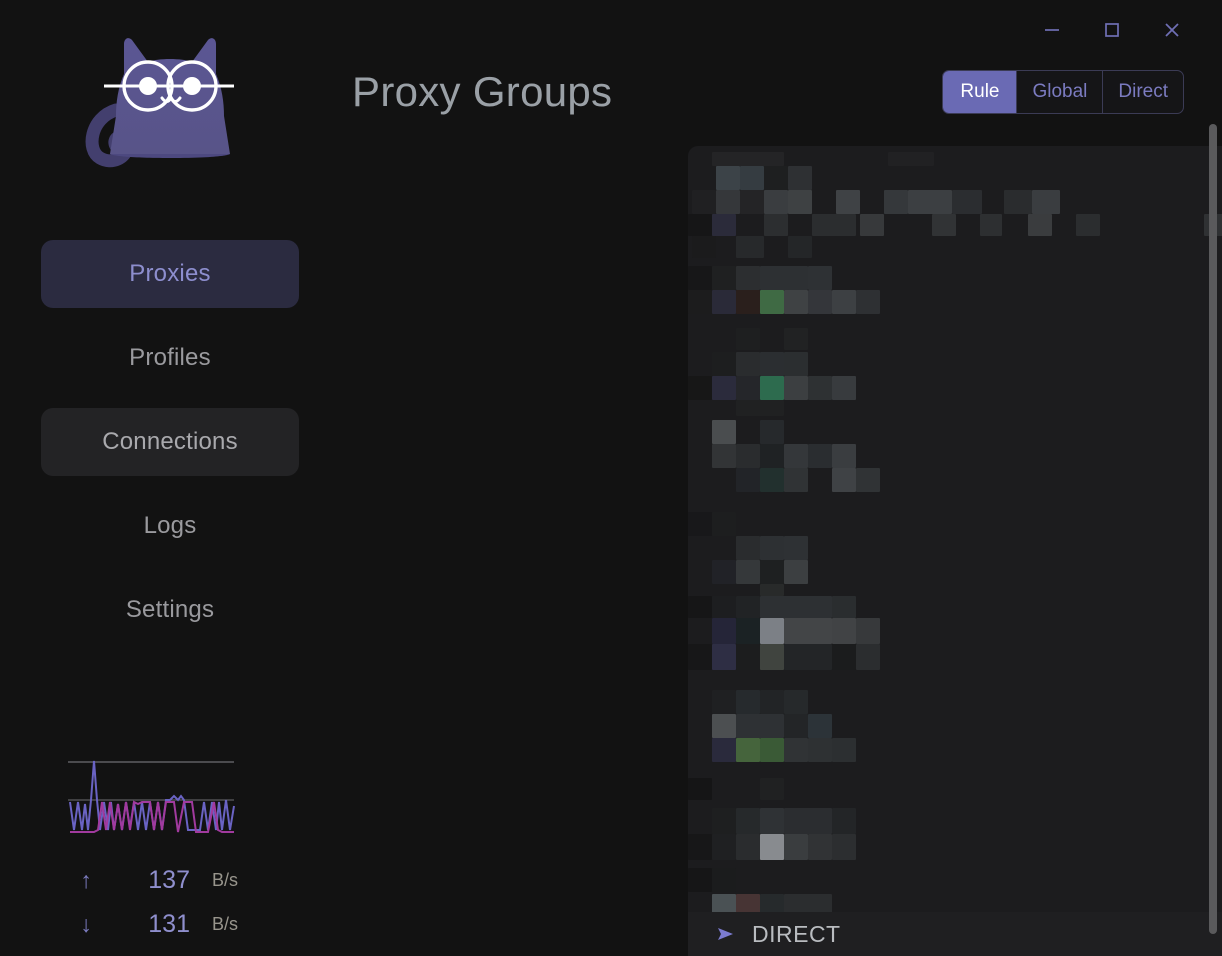  I want to click on direct-proxy-item: DIRECT, so click(955, 934).